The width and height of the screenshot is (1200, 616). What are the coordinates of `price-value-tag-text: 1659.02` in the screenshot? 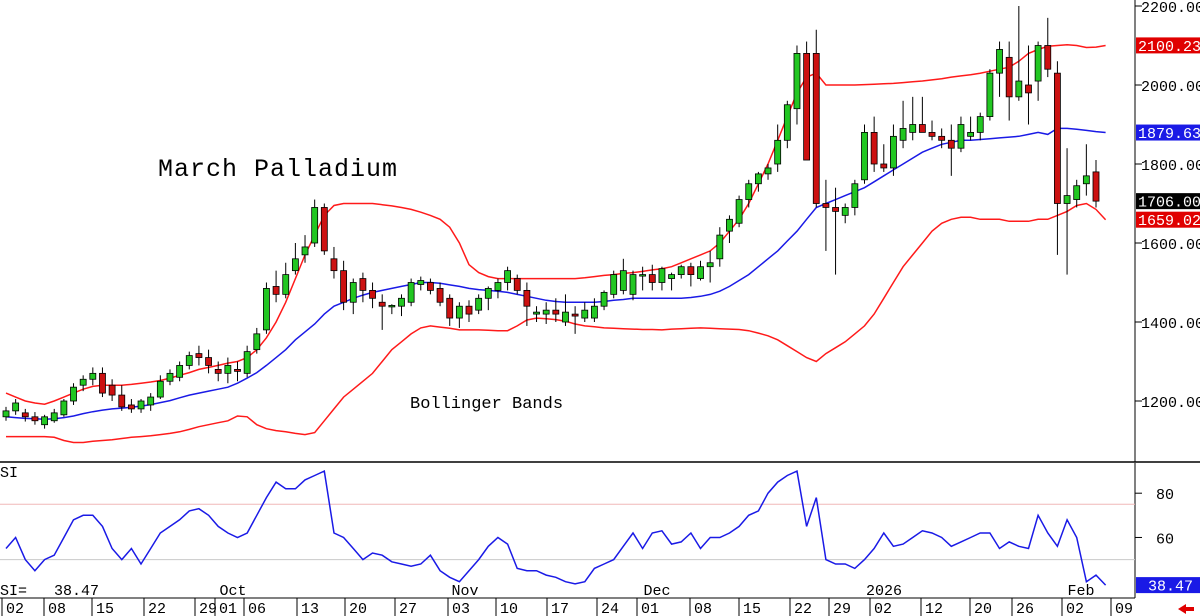 It's located at (1169, 221).